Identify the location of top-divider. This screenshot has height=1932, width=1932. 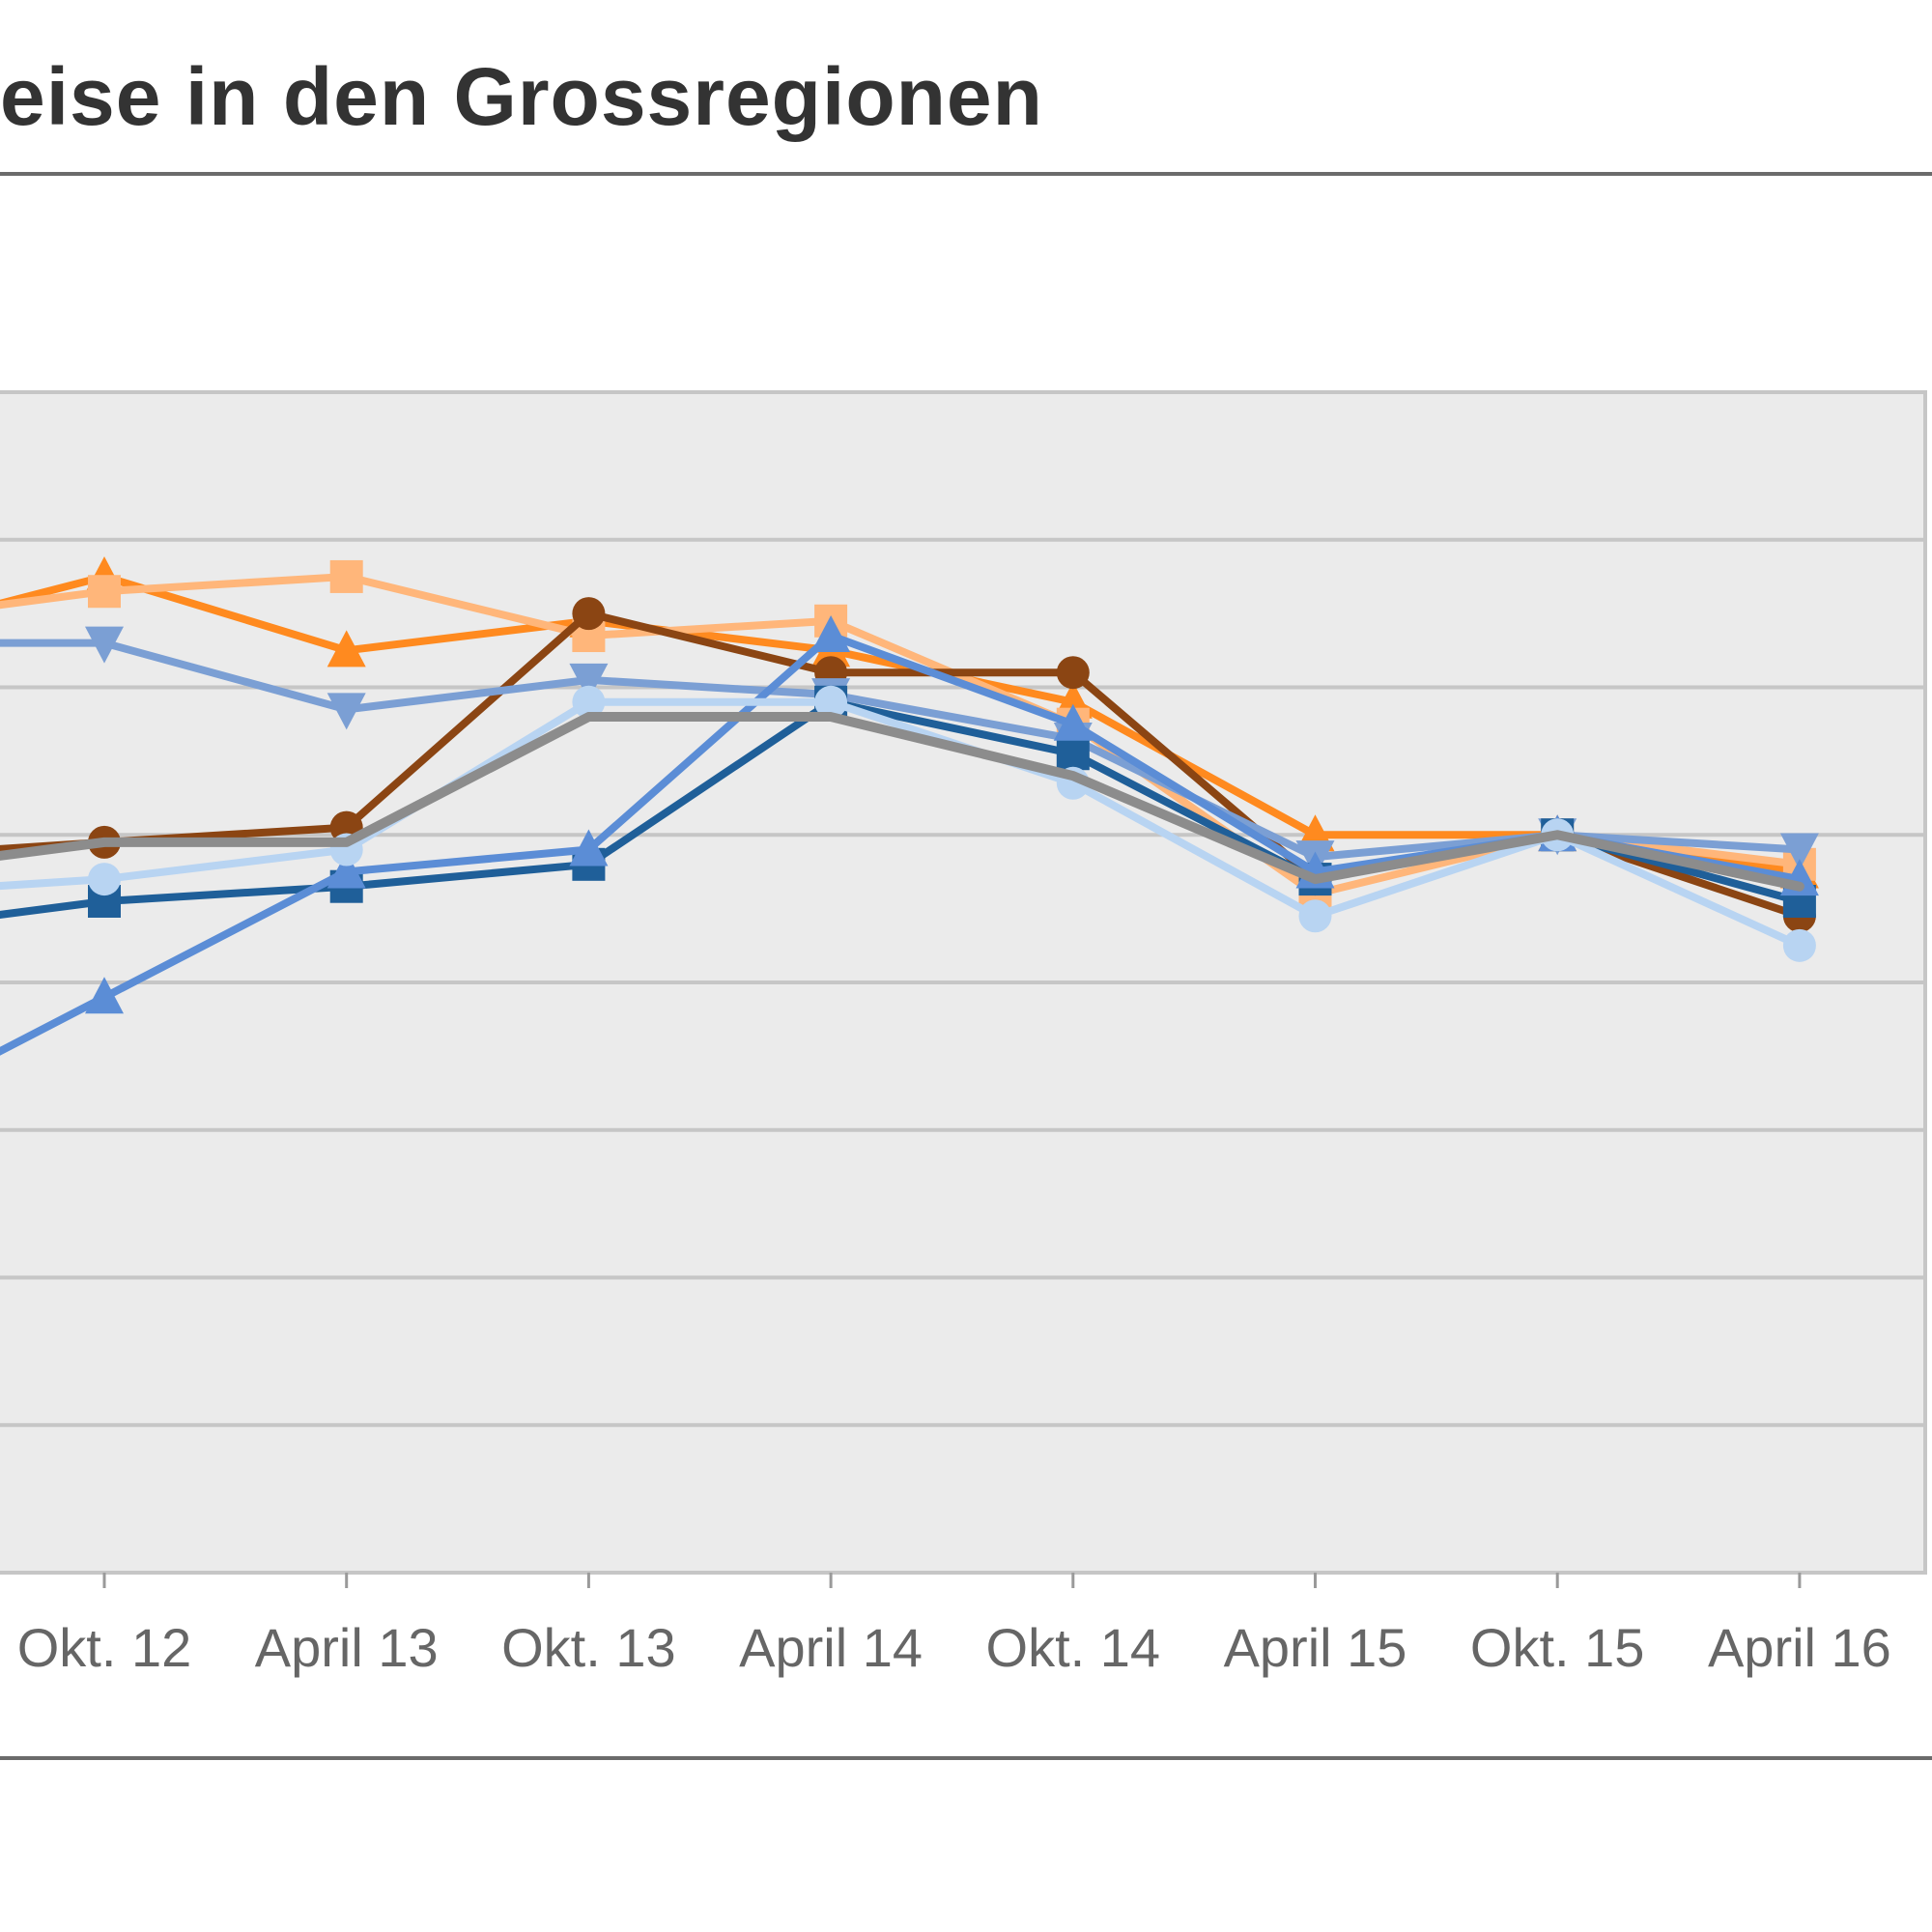
(966, 174).